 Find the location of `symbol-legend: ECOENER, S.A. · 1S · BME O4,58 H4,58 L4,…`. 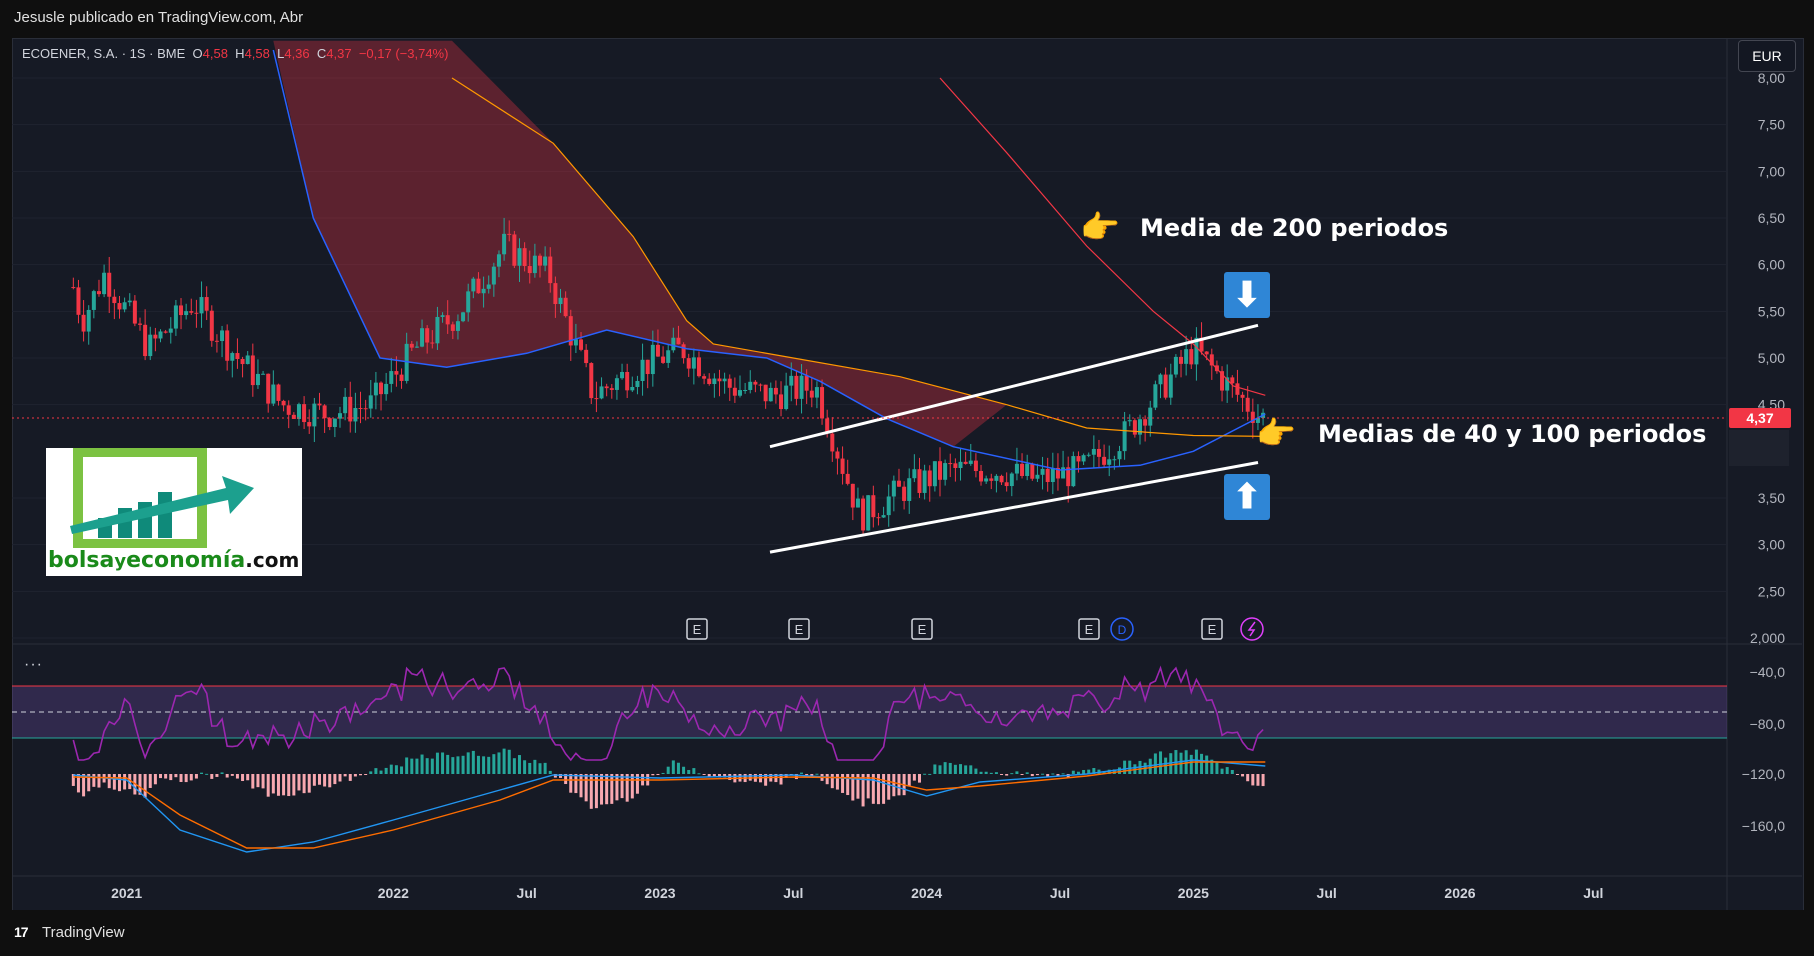

symbol-legend: ECOENER, S.A. · 1S · BME O4,58 H4,58 L4,… is located at coordinates (235, 53).